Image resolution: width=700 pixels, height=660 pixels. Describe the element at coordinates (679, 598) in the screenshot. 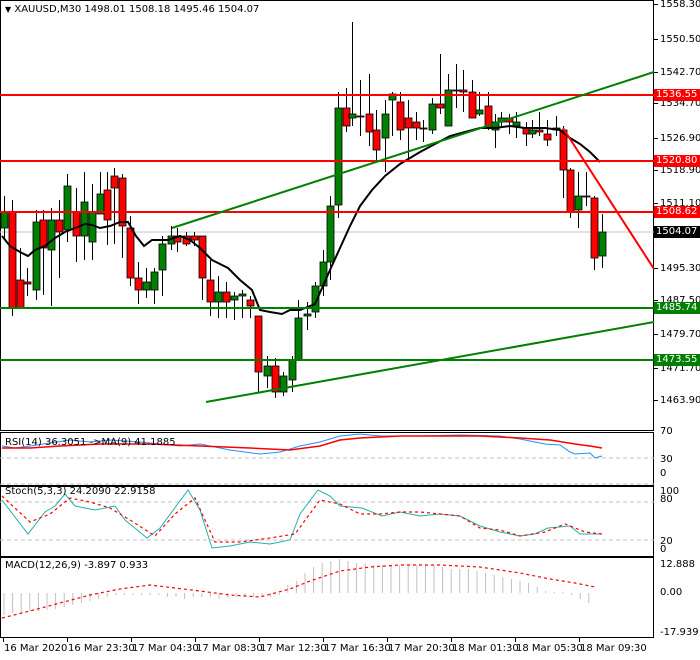

I see `macd-axis: 12.888 0.00 -17.939` at that location.